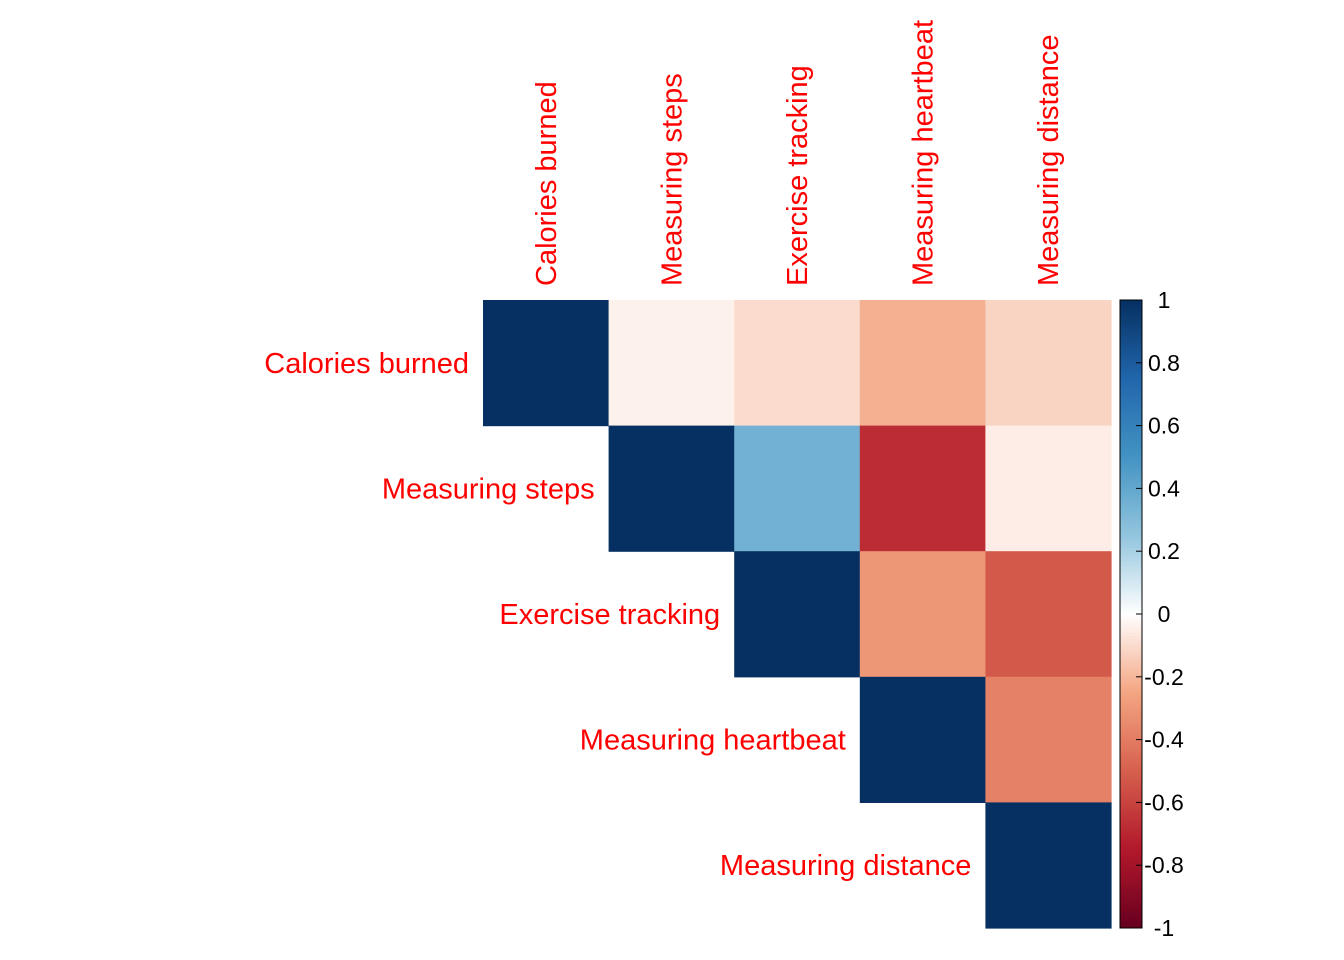  What do you see at coordinates (672, 179) in the screenshot?
I see `column-label: Measuring steps` at bounding box center [672, 179].